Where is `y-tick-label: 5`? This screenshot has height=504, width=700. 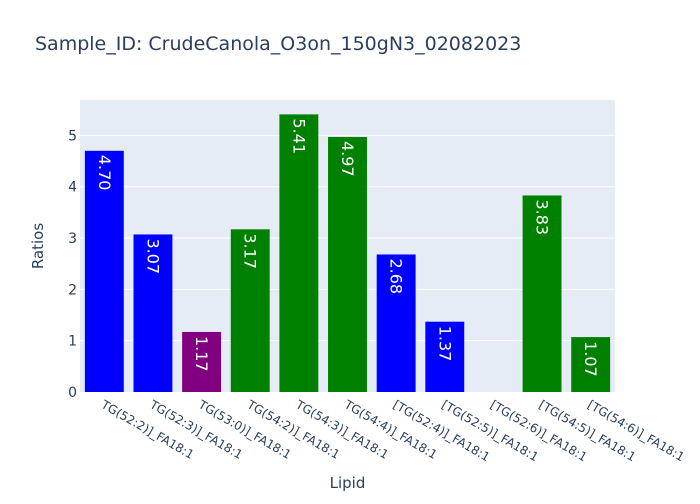 y-tick-label: 5 is located at coordinates (72, 136).